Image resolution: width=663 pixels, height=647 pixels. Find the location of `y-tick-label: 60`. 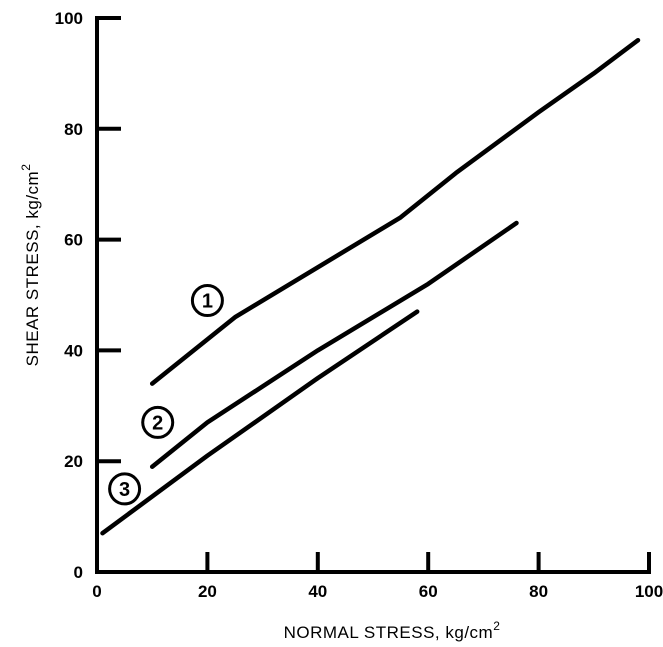

y-tick-label: 60 is located at coordinates (73, 240).